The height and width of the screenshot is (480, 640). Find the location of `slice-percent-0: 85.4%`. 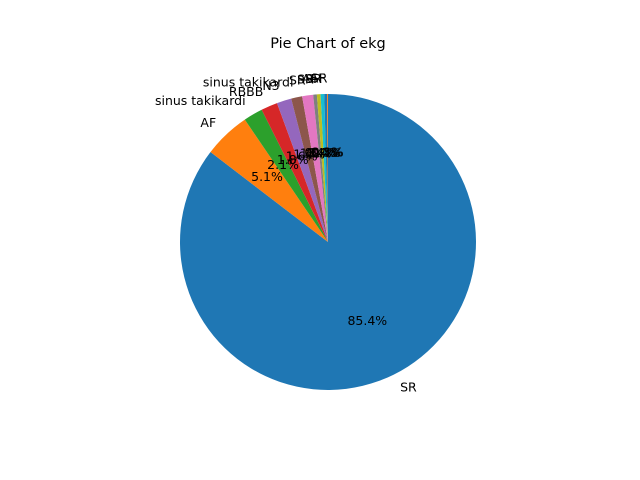

slice-percent-0: 85.4% is located at coordinates (367, 320).